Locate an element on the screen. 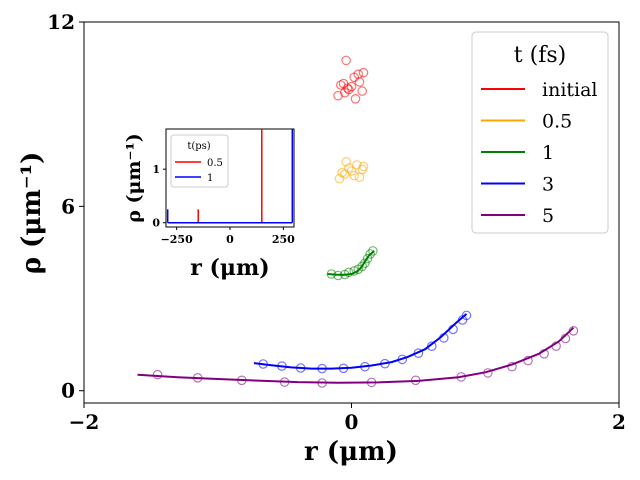  inset-legend-label: 1 is located at coordinates (210, 178).